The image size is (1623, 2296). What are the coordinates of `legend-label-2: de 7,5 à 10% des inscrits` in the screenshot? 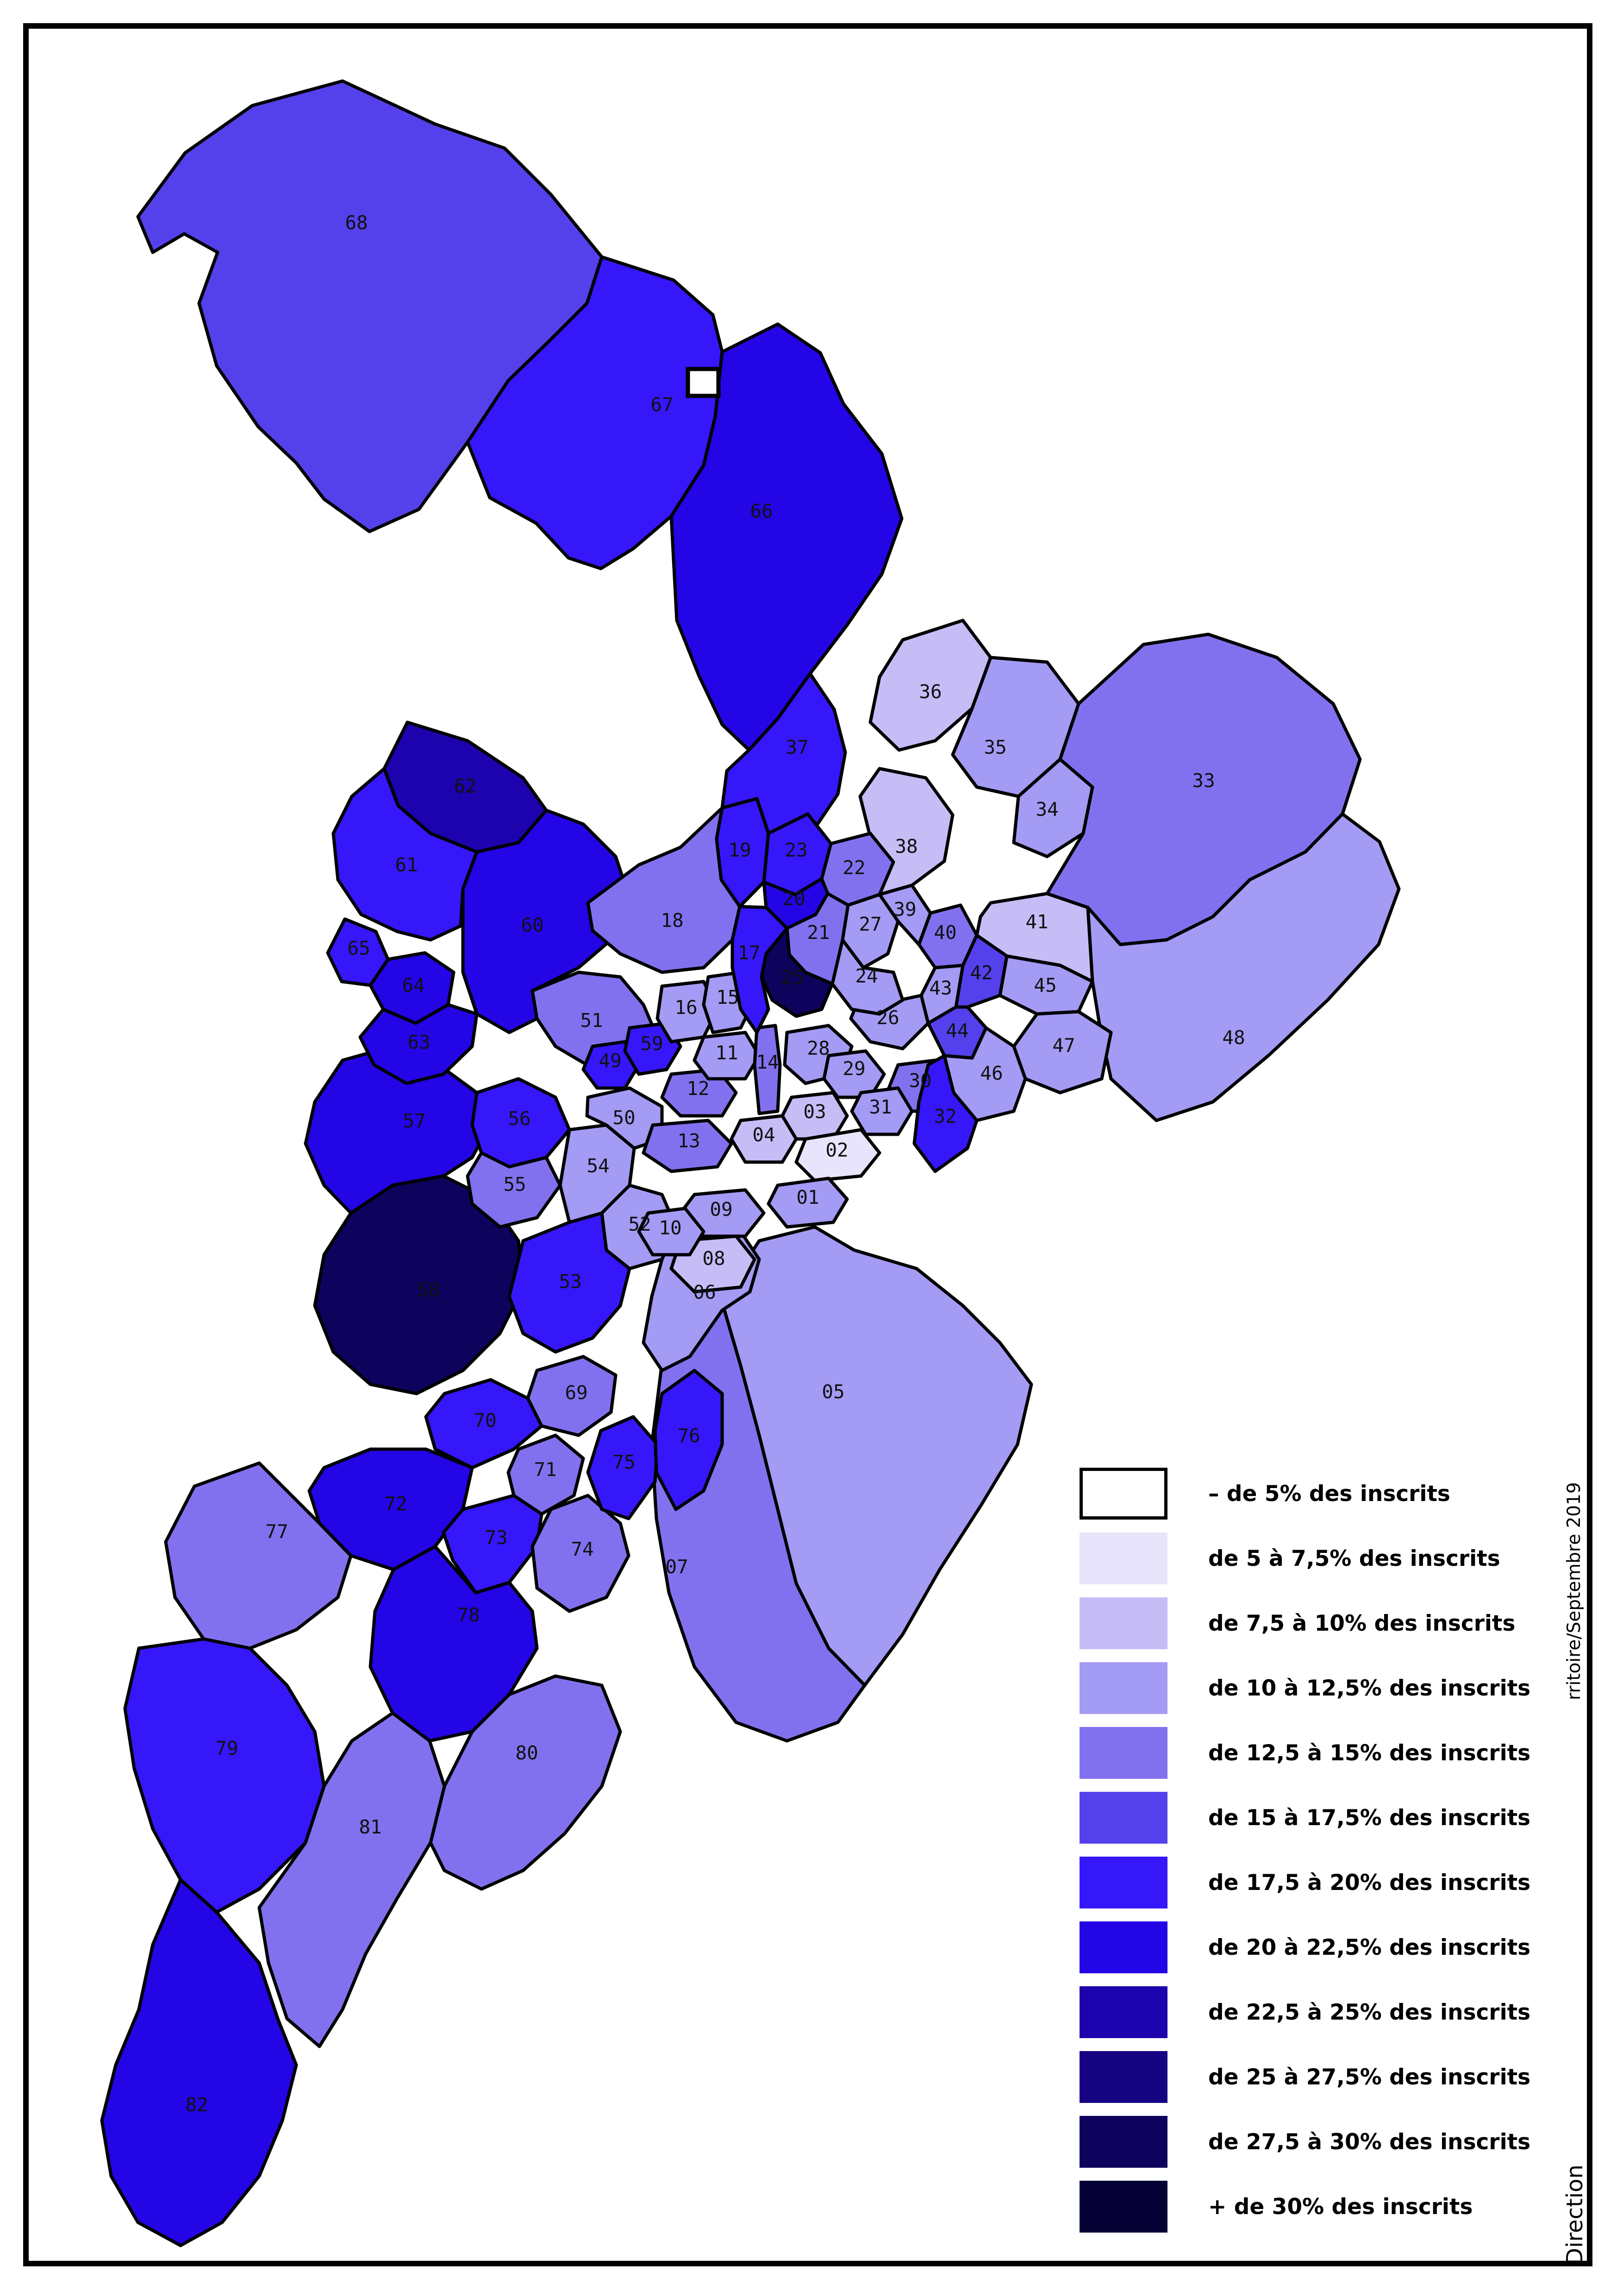 It's located at (1362, 1623).